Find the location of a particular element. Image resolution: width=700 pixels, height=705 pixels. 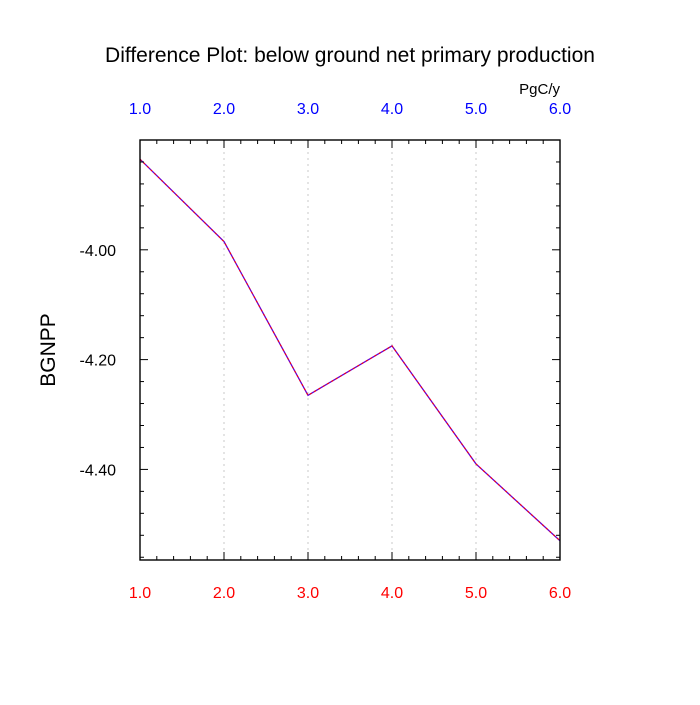

x-tick-label-top: 6.0 is located at coordinates (560, 109).